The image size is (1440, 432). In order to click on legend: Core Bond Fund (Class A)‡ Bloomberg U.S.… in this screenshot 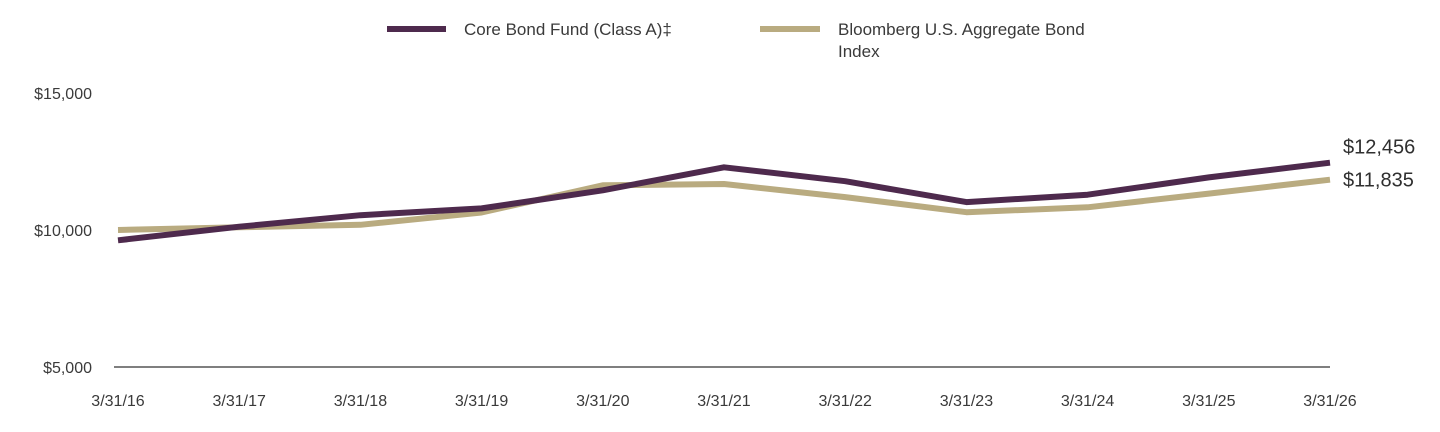, I will do `click(738, 40)`.